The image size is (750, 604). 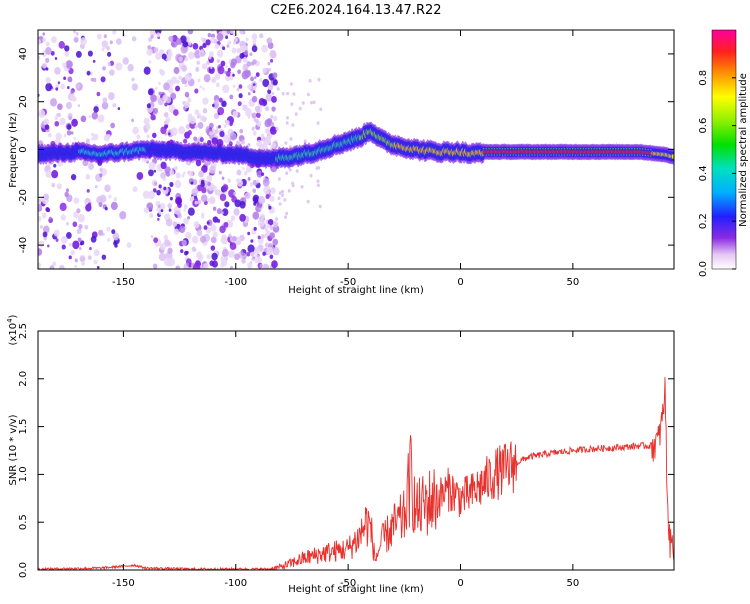 What do you see at coordinates (356, 290) in the screenshot?
I see `spectrogram-x-label: Height of straight line (km)` at bounding box center [356, 290].